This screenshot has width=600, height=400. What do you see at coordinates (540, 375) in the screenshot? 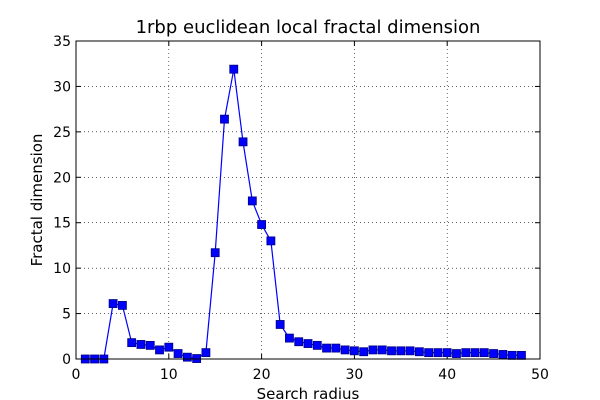
I see `x-tick-label: 50` at bounding box center [540, 375].